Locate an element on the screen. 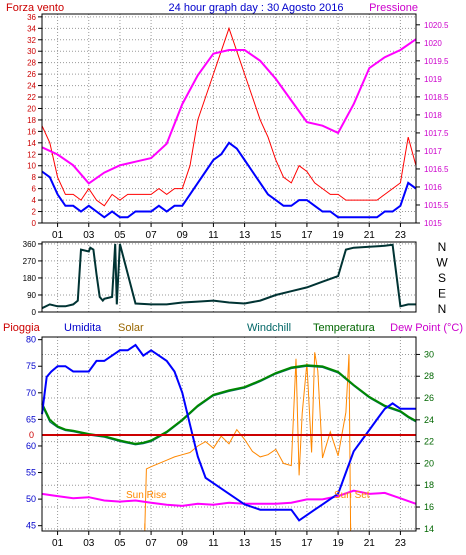  x-tick-label-p1-8: 17 is located at coordinates (307, 235).